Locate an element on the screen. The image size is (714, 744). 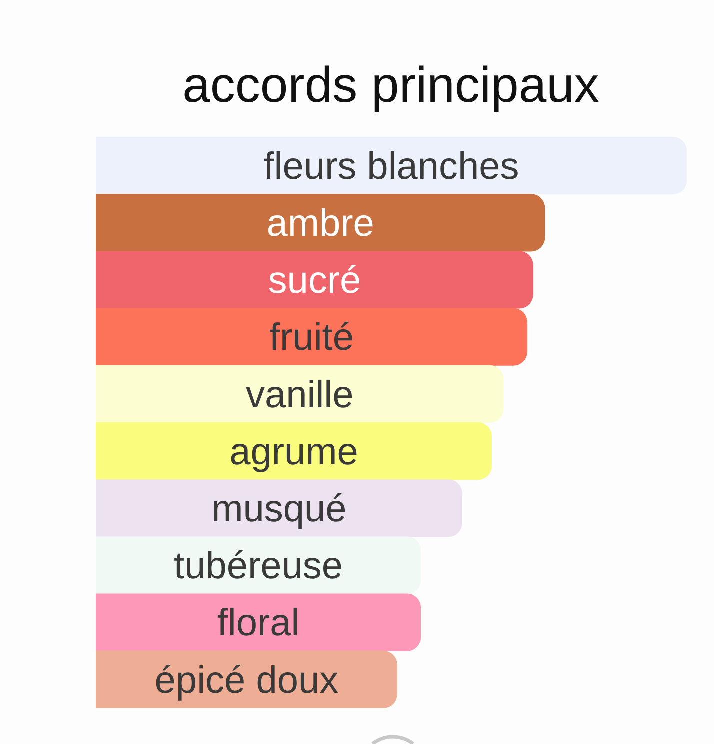
y-tick-label: sucré is located at coordinates (315, 281).